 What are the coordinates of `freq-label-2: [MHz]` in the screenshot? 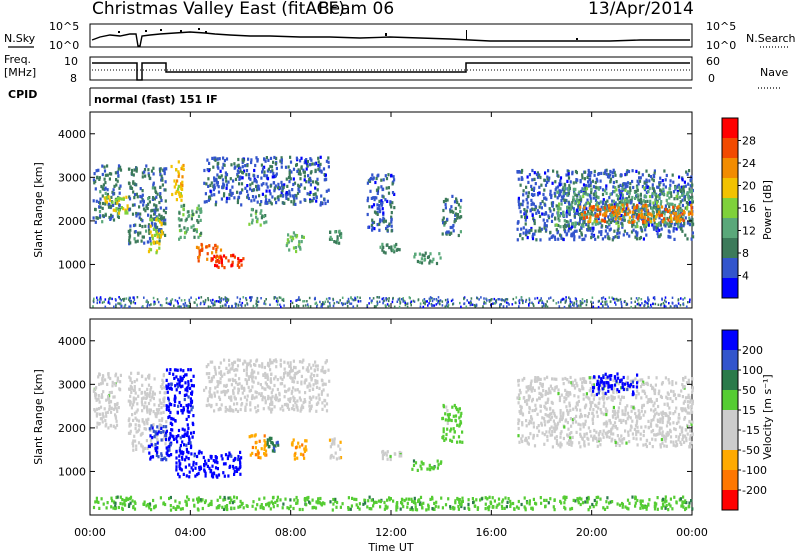 It's located at (20, 72).